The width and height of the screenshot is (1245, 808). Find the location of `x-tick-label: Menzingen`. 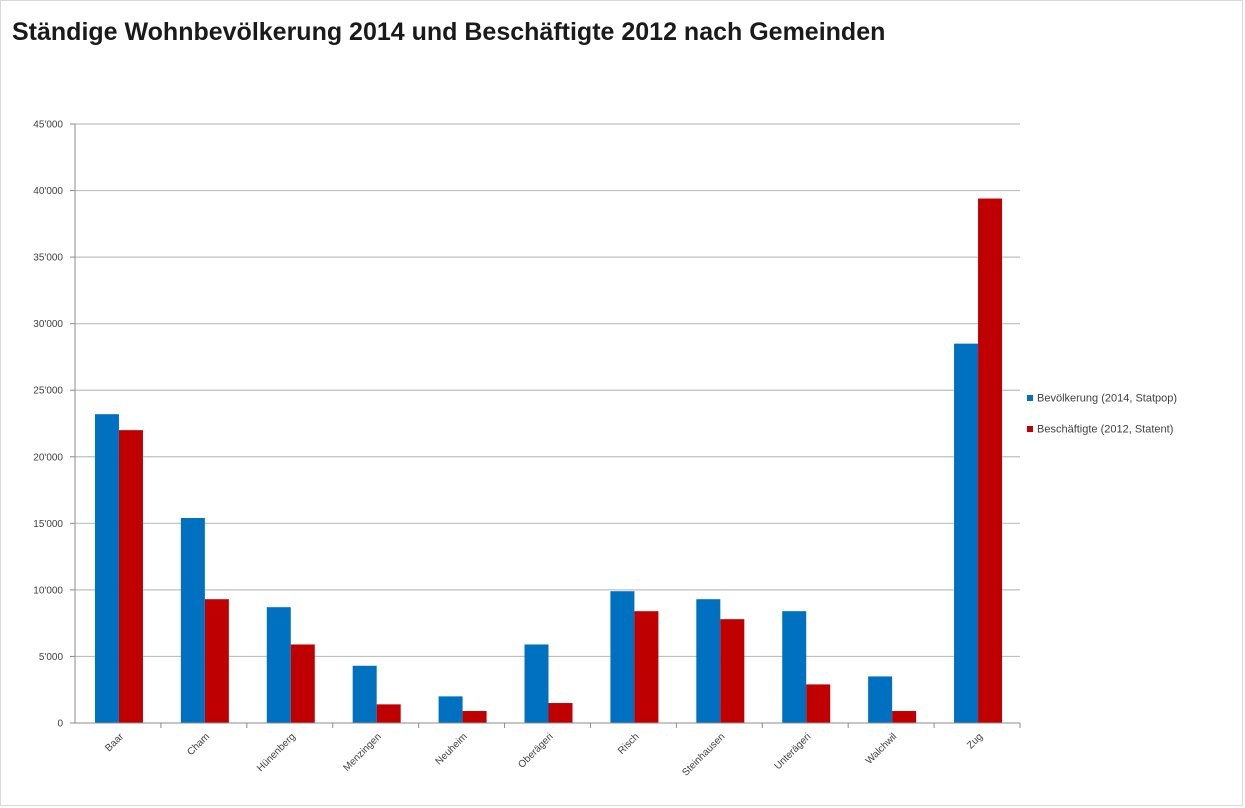

x-tick-label: Menzingen is located at coordinates (362, 752).